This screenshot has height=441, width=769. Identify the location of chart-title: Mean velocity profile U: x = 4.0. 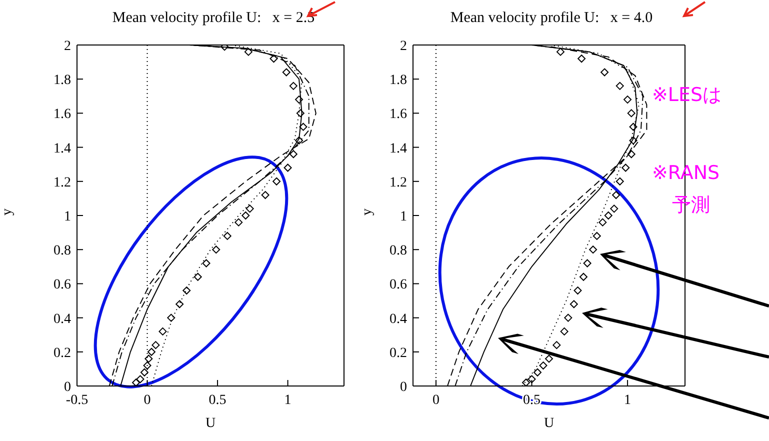
(551, 18).